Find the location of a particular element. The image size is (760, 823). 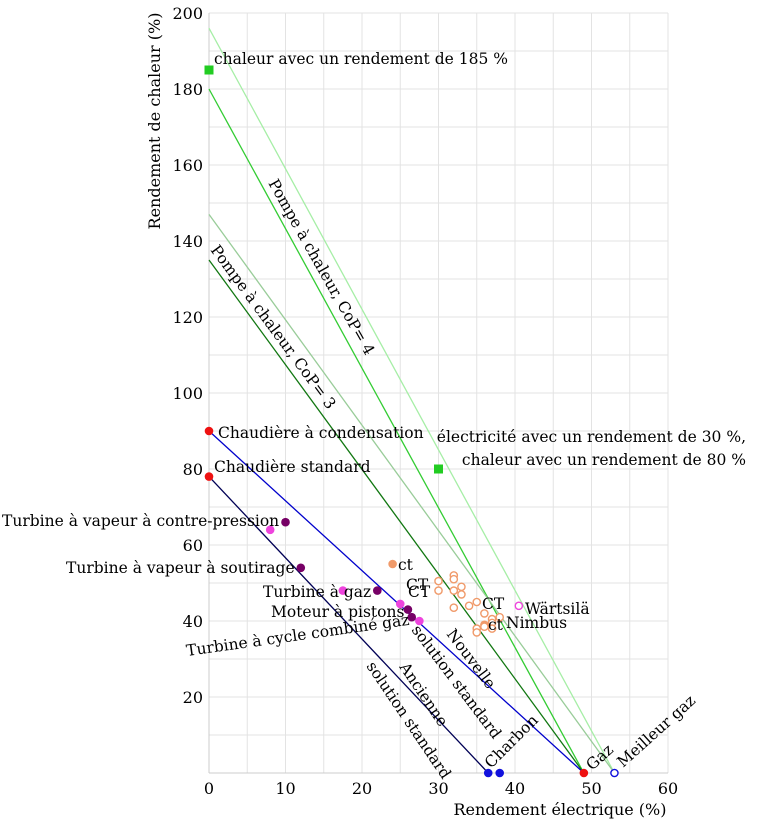

y-ticks: 20 40 60 80 100 120 140 160 180 200 is located at coordinates (187, 355).